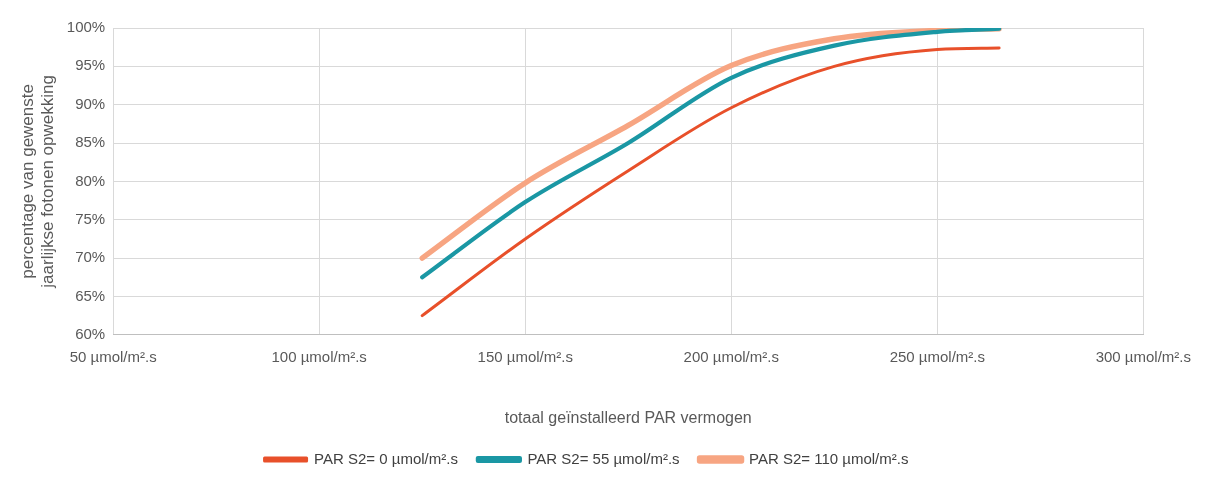 The width and height of the screenshot is (1213, 495). I want to click on x-tick-label: 250 µmol/m².s, so click(937, 356).